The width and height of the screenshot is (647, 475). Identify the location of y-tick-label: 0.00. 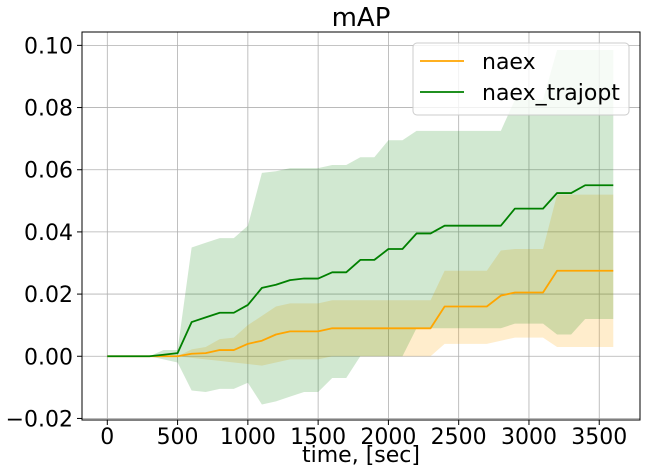
(48, 357).